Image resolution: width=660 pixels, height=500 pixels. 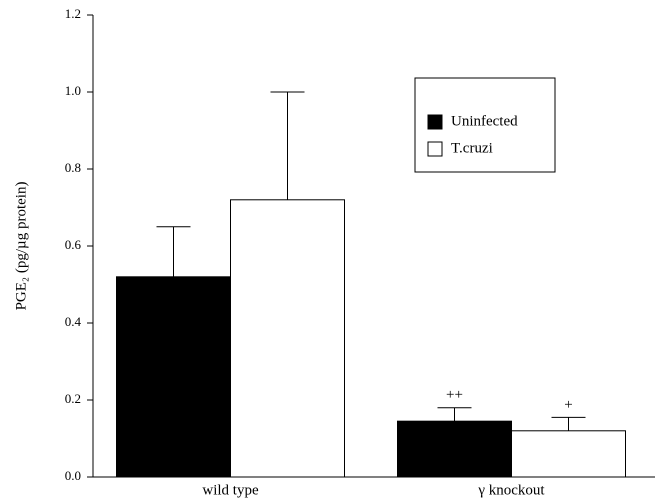 I want to click on y-tick-label: 0.0, so click(x=73, y=475).